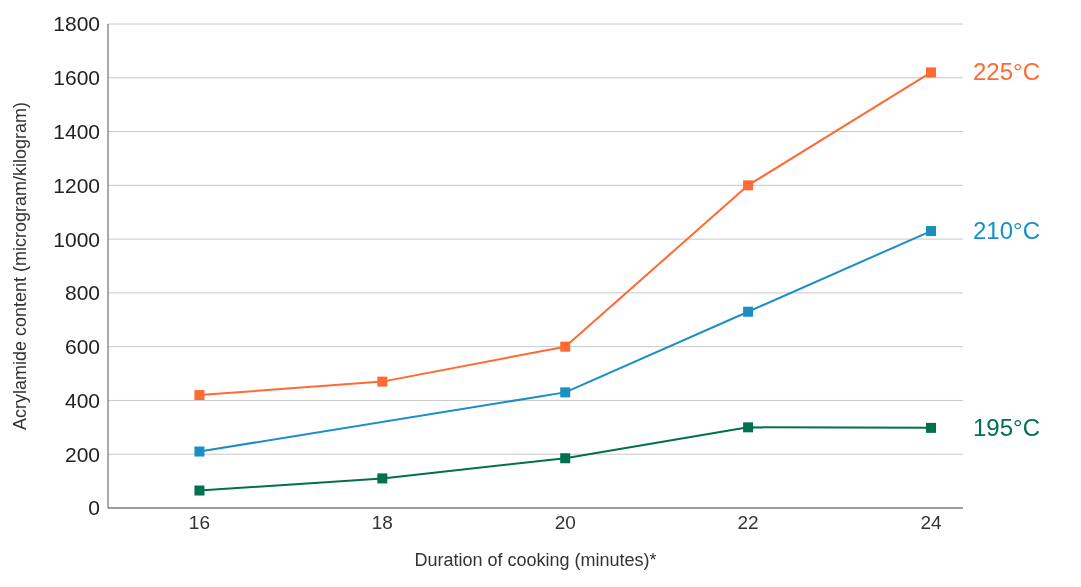 The width and height of the screenshot is (1081, 587). What do you see at coordinates (1006, 231) in the screenshot?
I see `series-label: 210°C` at bounding box center [1006, 231].